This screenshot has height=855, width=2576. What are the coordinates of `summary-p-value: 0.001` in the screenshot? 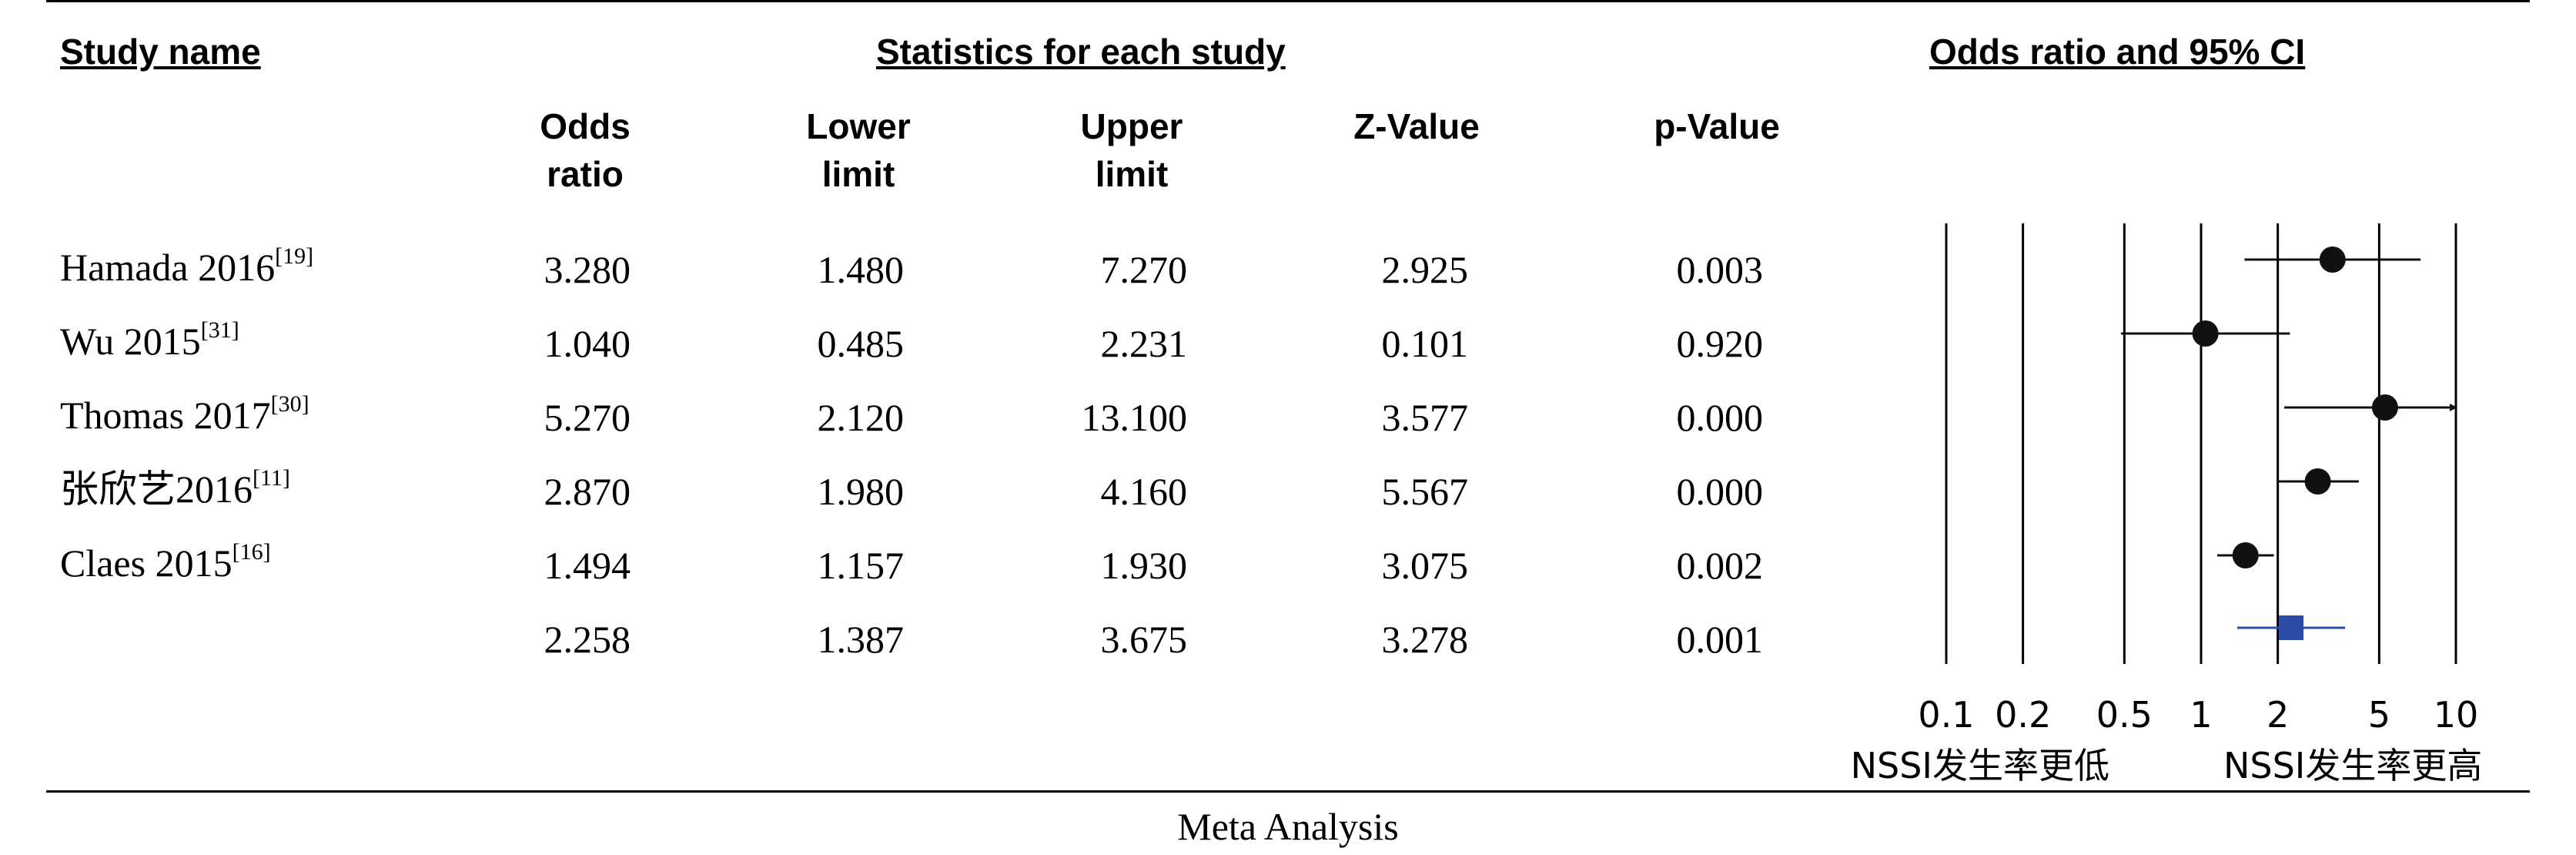 It's located at (1720, 639).